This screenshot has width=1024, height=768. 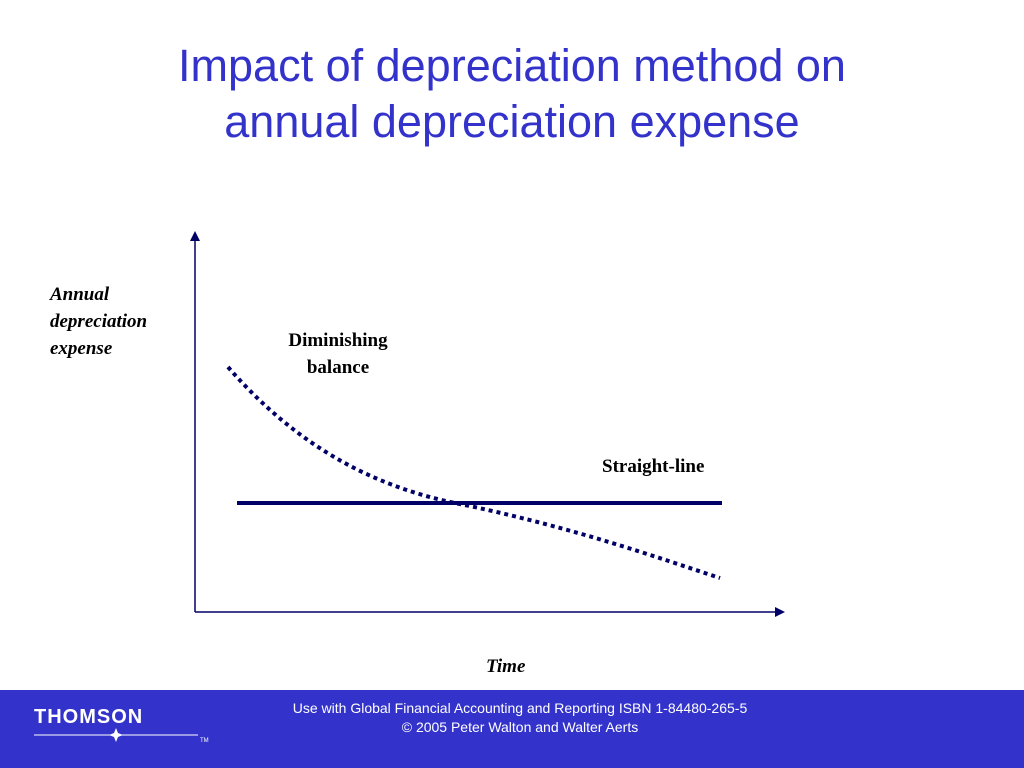 I want to click on x-axis-label: Time, so click(x=506, y=666).